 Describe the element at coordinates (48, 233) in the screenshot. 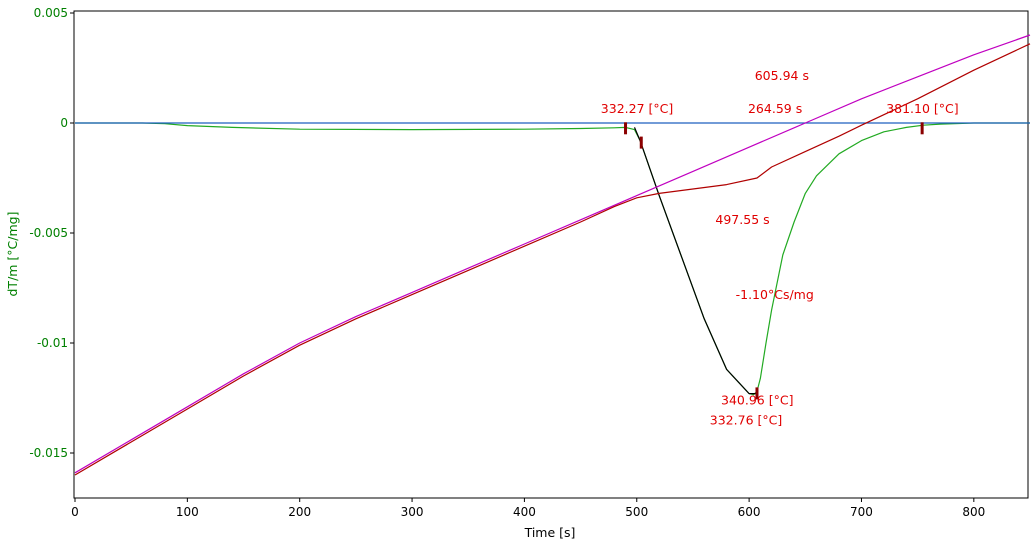

I see `y-tick-label: -0.005` at that location.